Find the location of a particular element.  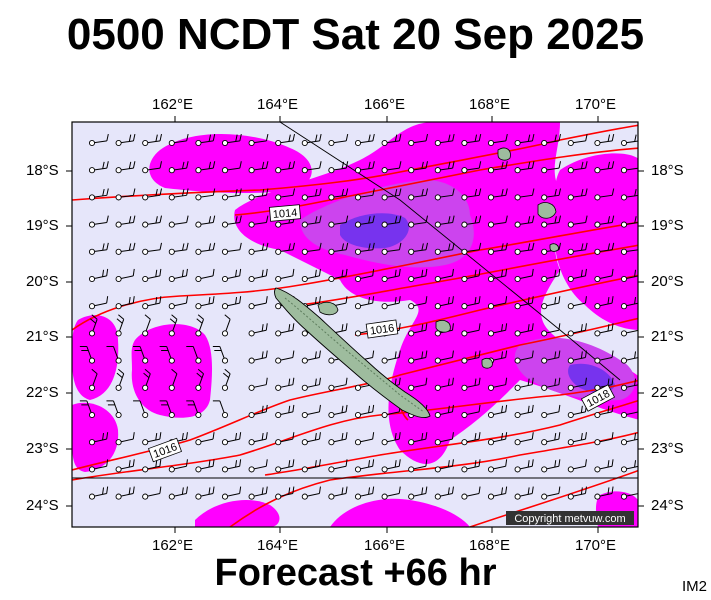

copyright-text: Copyright metvuw.com is located at coordinates (569, 519).